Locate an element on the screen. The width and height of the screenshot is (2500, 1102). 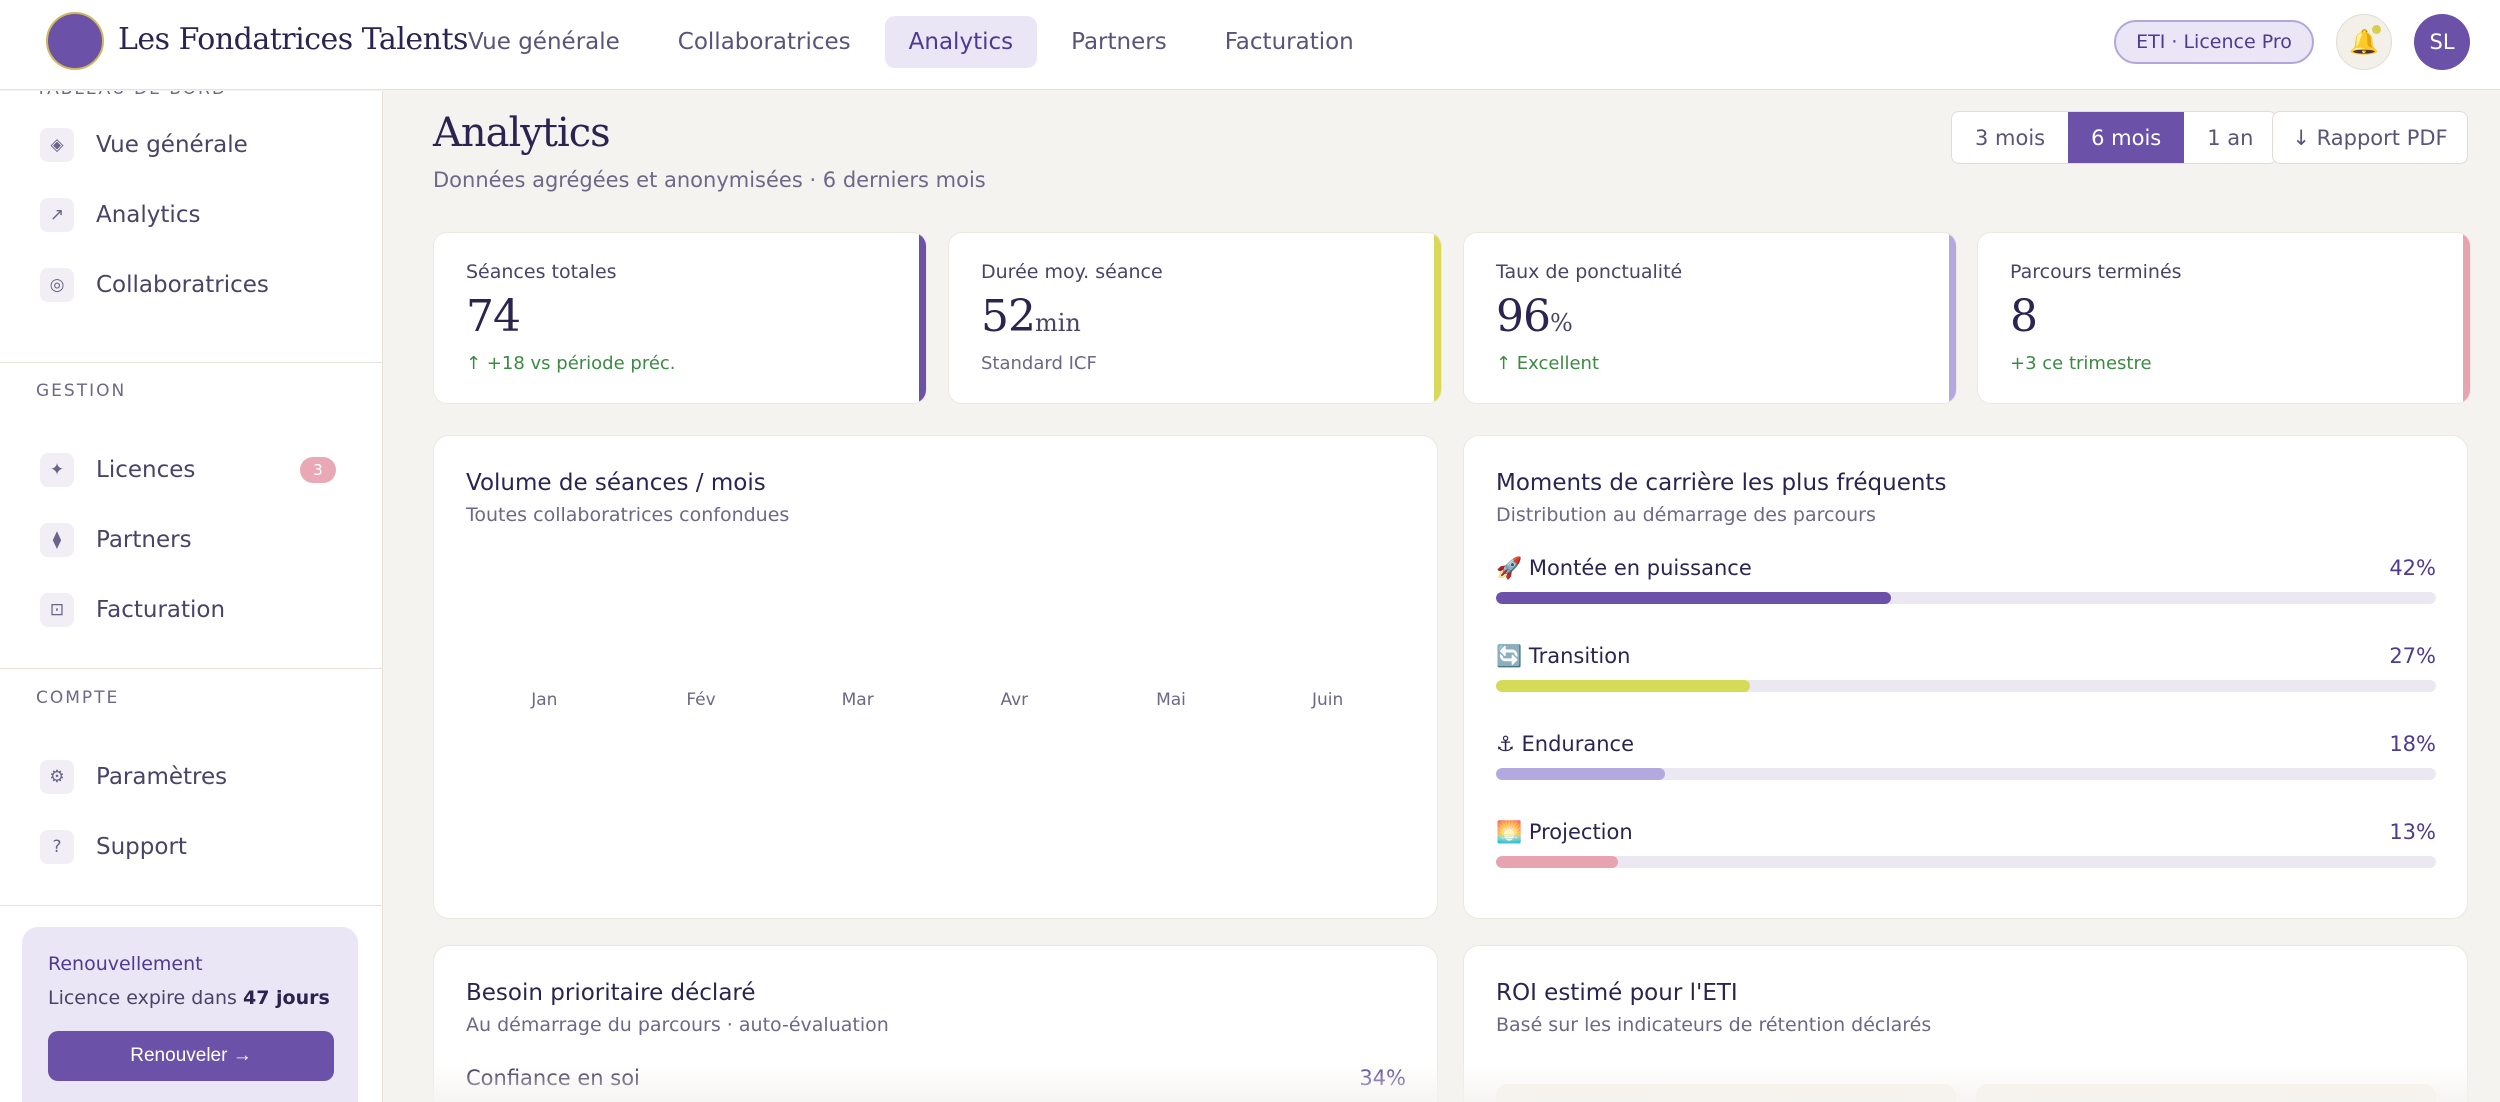
kpi-card-parcours-termines: Parcours terminés 8 +3 ce trimestre is located at coordinates (2224, 318).